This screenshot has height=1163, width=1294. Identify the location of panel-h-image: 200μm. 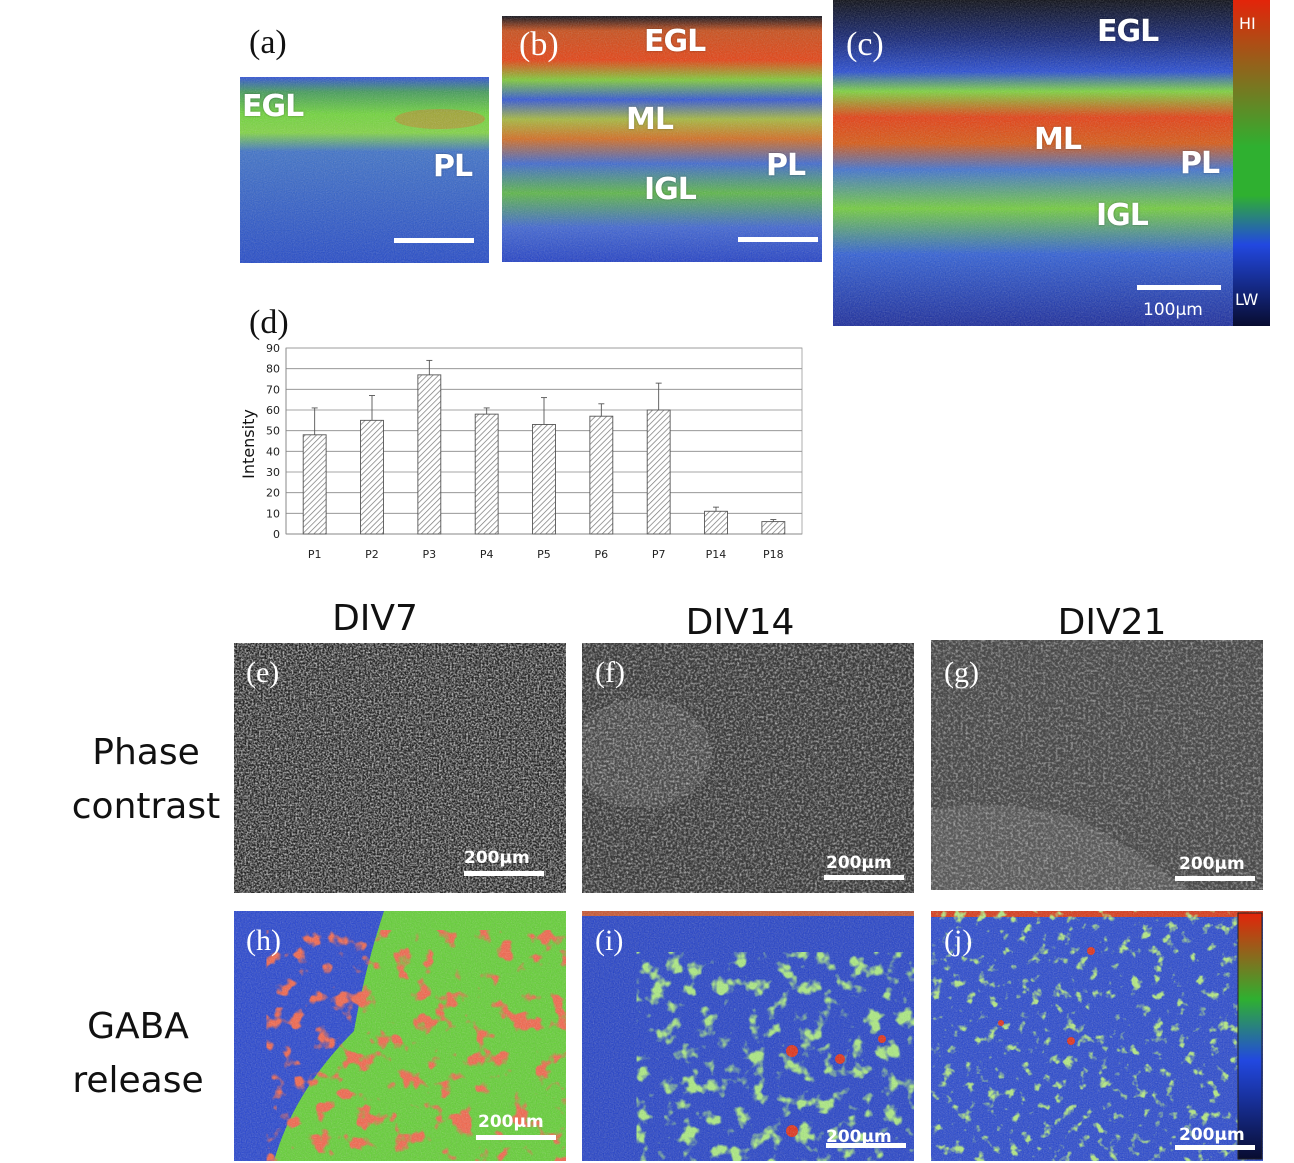
(400, 1036).